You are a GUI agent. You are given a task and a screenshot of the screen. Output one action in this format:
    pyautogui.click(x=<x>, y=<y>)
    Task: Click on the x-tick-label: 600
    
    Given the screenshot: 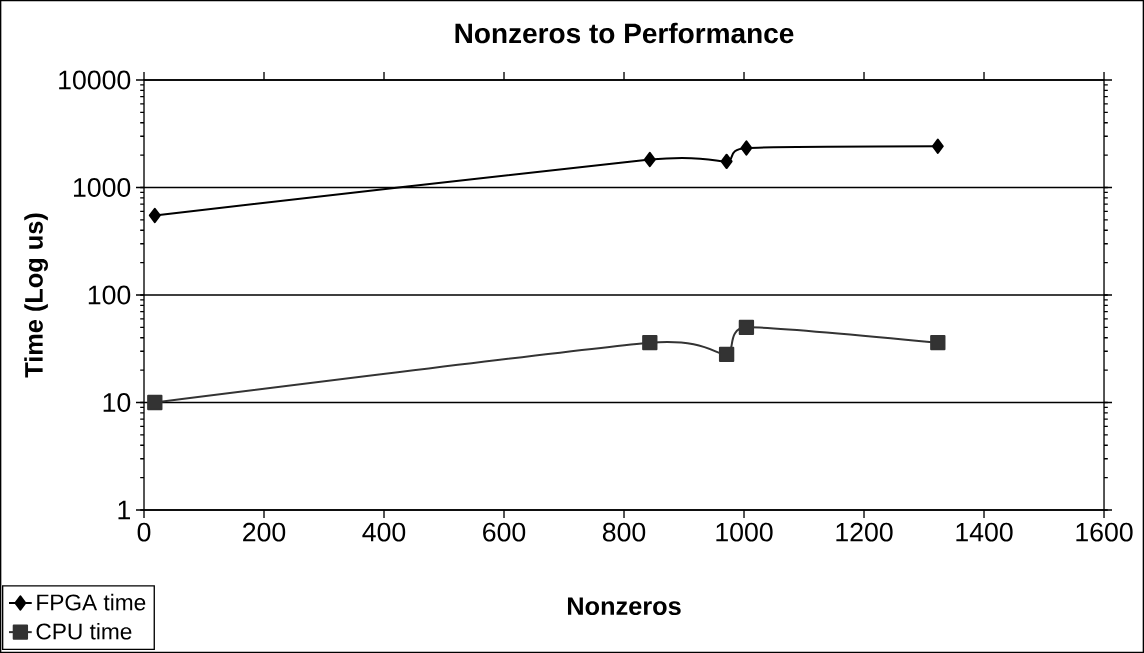 What is the action you would take?
    pyautogui.click(x=504, y=532)
    